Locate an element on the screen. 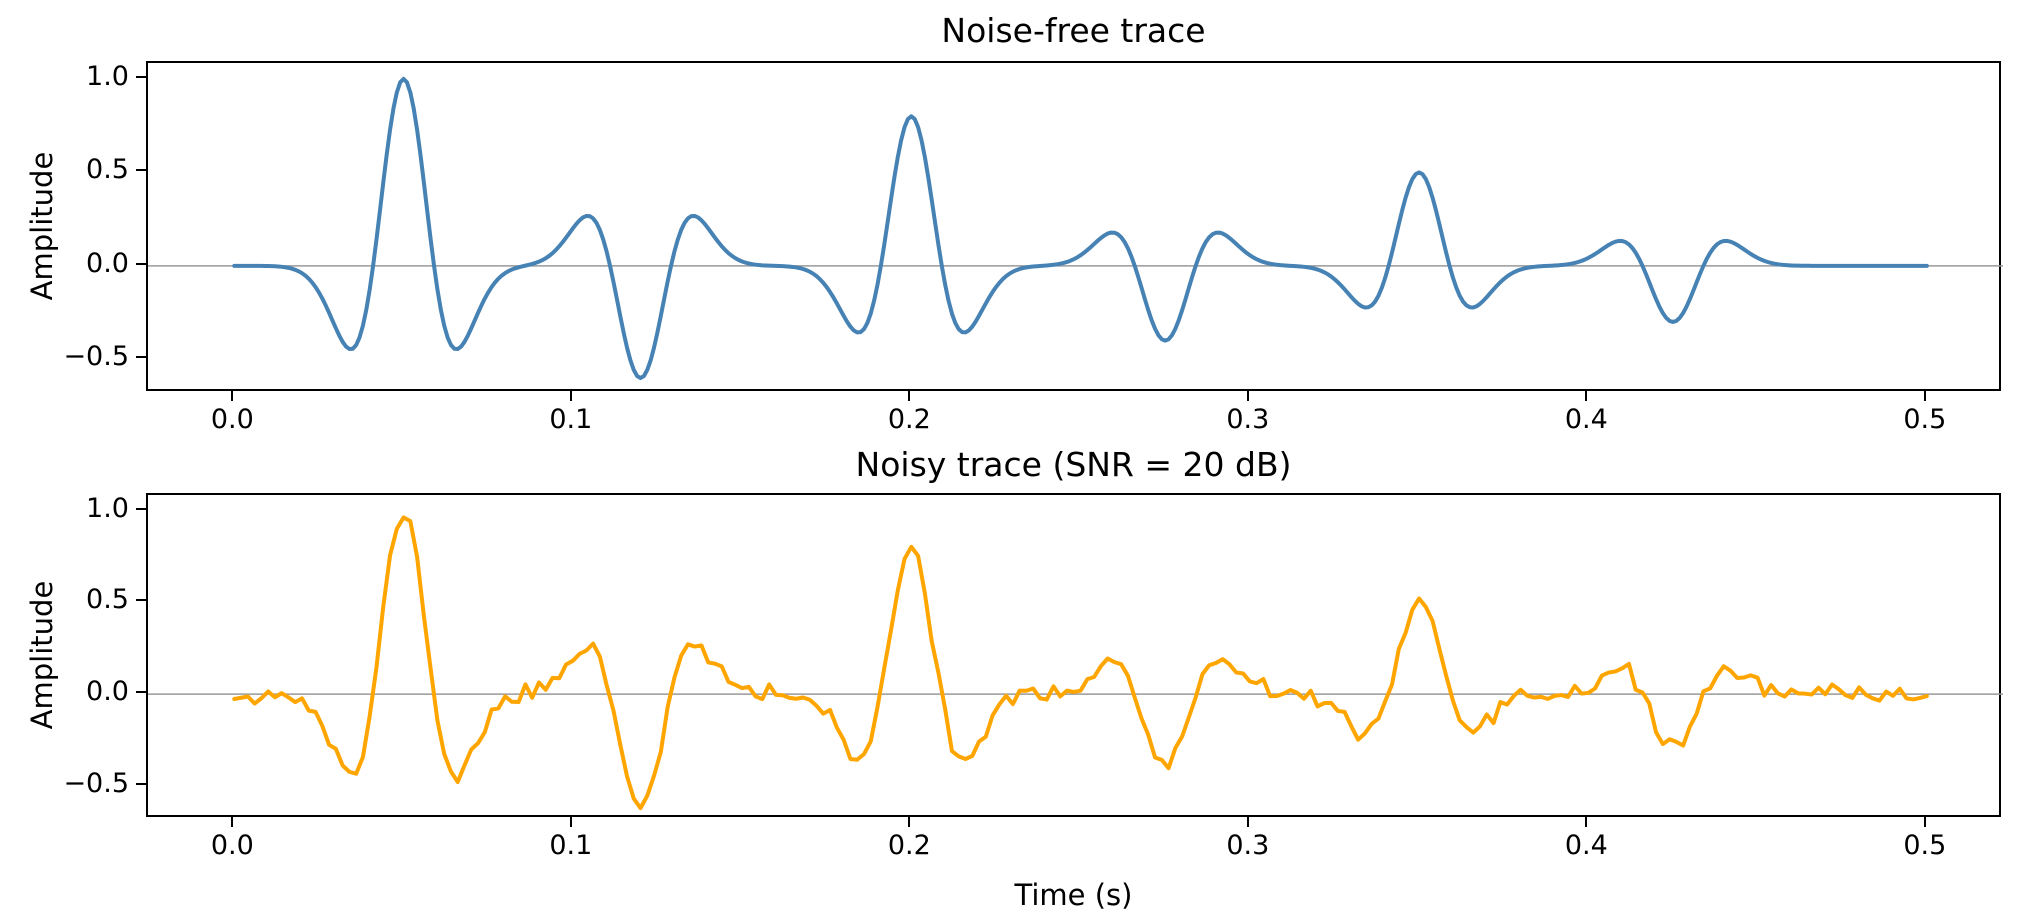 This screenshot has width=2023, height=923. x-axis-label: Time (s) is located at coordinates (1073, 895).